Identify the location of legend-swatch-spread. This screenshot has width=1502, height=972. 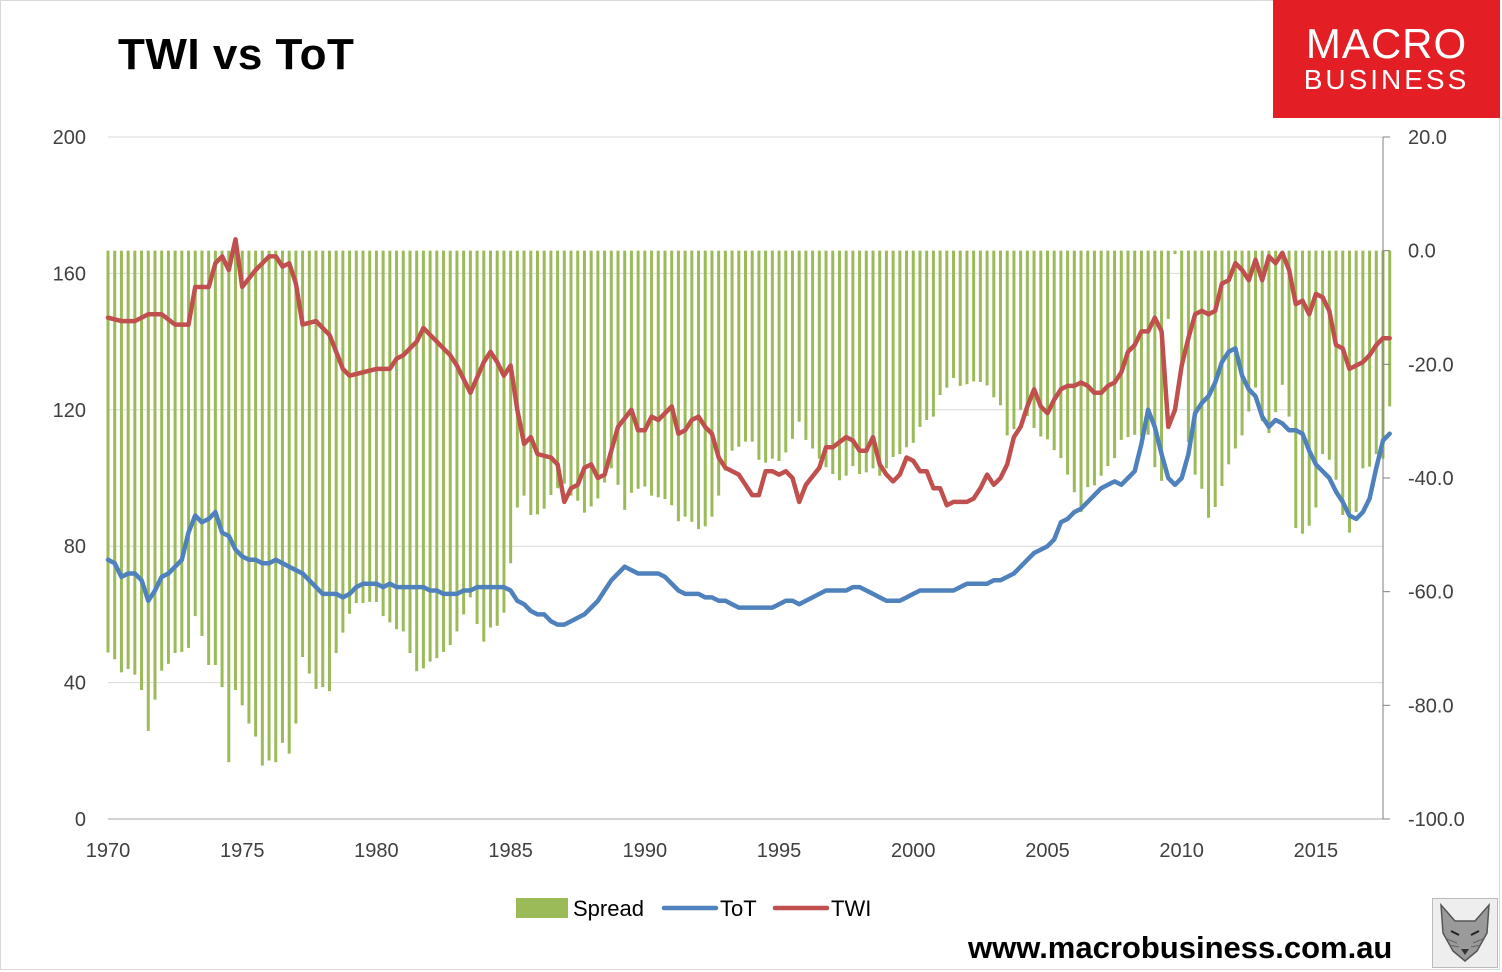
(542, 908).